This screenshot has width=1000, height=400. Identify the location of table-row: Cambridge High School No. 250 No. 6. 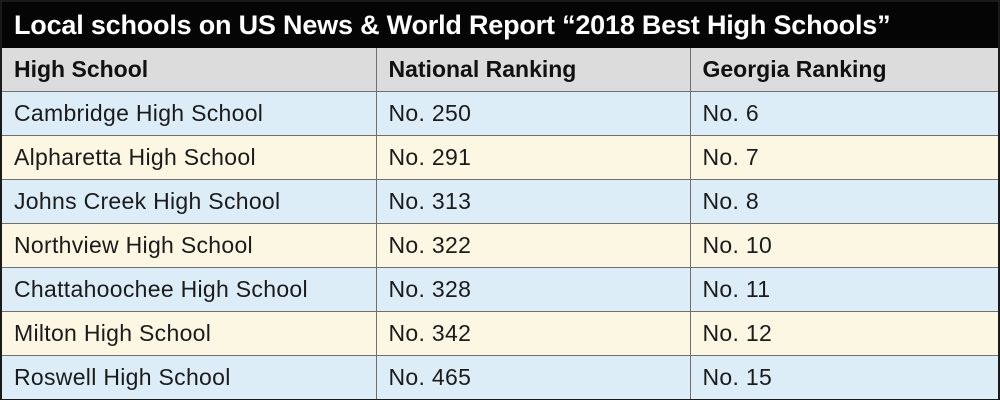
(500, 113).